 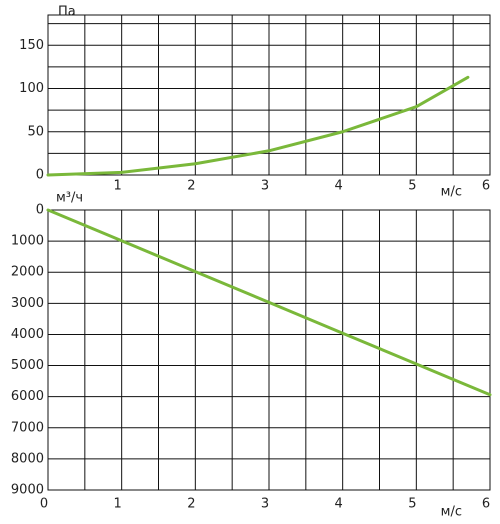 What do you see at coordinates (27, 427) in the screenshot?
I see `y-tick-label: 7000` at bounding box center [27, 427].